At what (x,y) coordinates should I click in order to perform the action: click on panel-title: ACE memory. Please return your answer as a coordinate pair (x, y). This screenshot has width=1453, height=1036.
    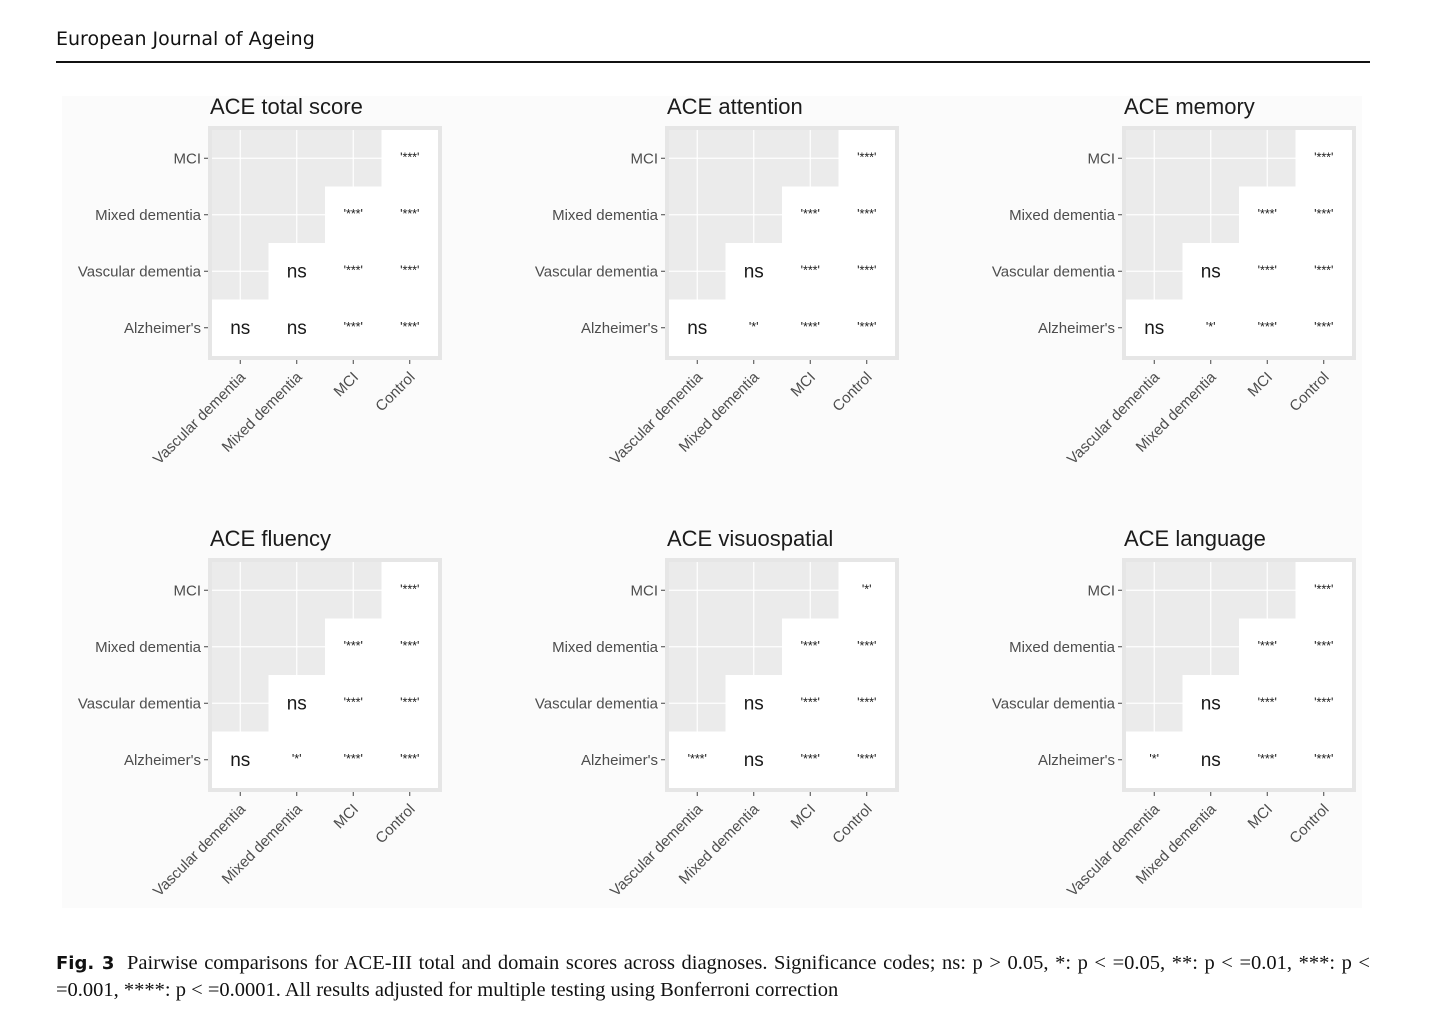
    Looking at the image, I should click on (1189, 106).